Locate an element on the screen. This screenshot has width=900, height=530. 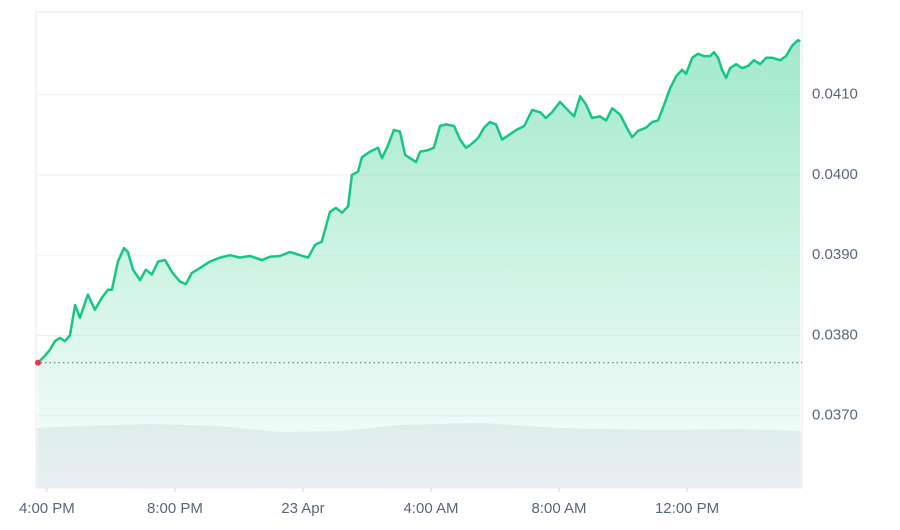
y-tick-label: 0.0410 is located at coordinates (835, 94).